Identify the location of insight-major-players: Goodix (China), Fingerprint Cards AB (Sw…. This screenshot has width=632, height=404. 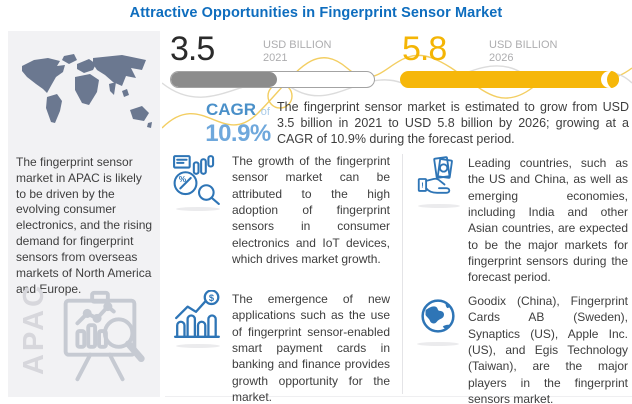
(548, 349).